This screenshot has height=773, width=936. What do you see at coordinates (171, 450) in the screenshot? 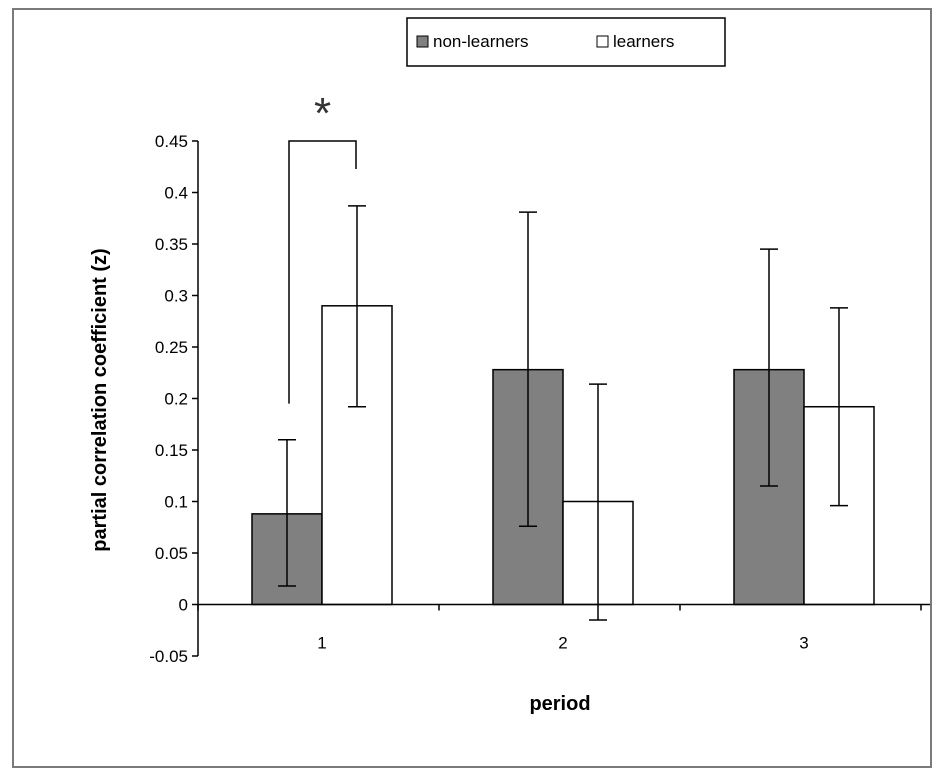
I see `y-tick-label: 0.15` at bounding box center [171, 450].